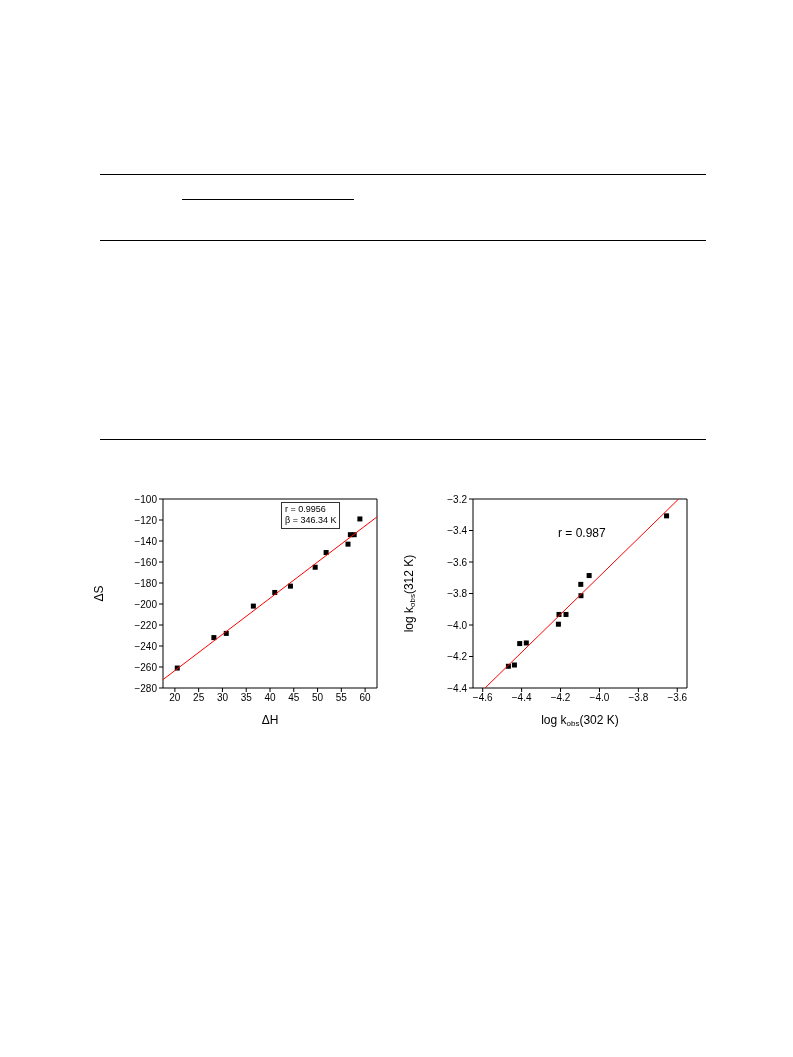 The width and height of the screenshot is (793, 1057). What do you see at coordinates (99, 593) in the screenshot?
I see `y-axis-title: ΔS` at bounding box center [99, 593].